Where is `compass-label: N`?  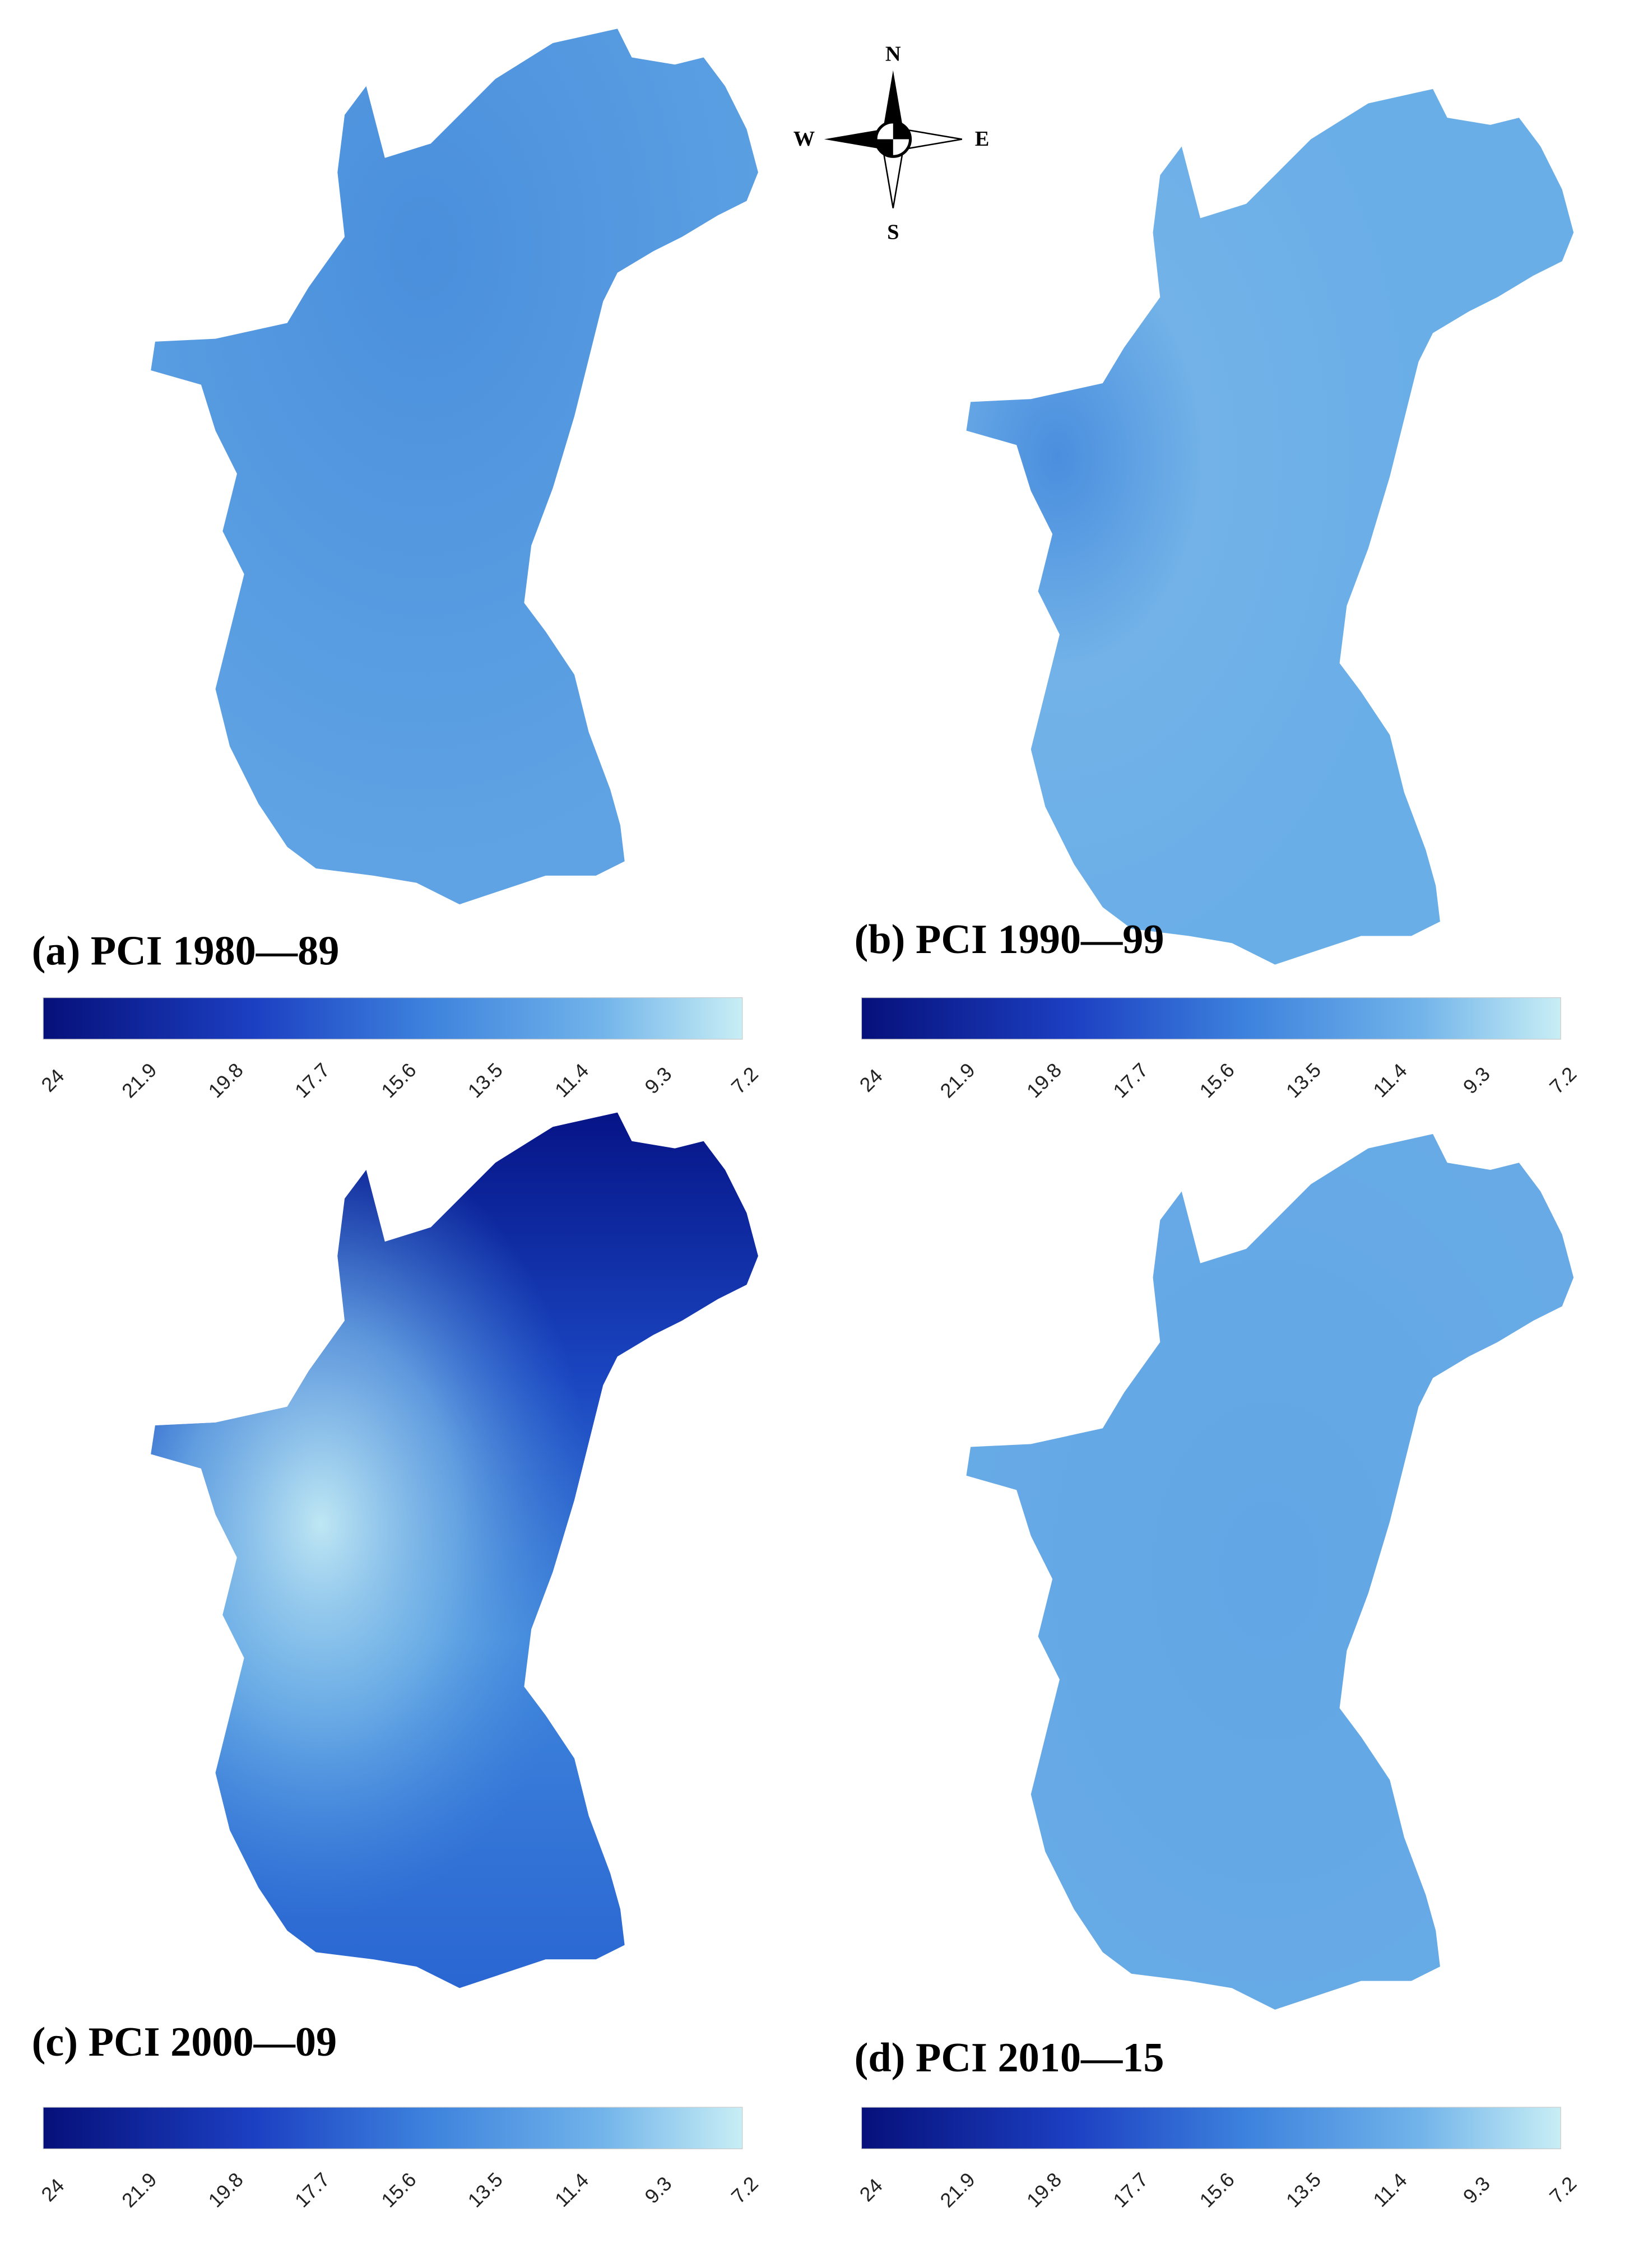 compass-label: N is located at coordinates (893, 54).